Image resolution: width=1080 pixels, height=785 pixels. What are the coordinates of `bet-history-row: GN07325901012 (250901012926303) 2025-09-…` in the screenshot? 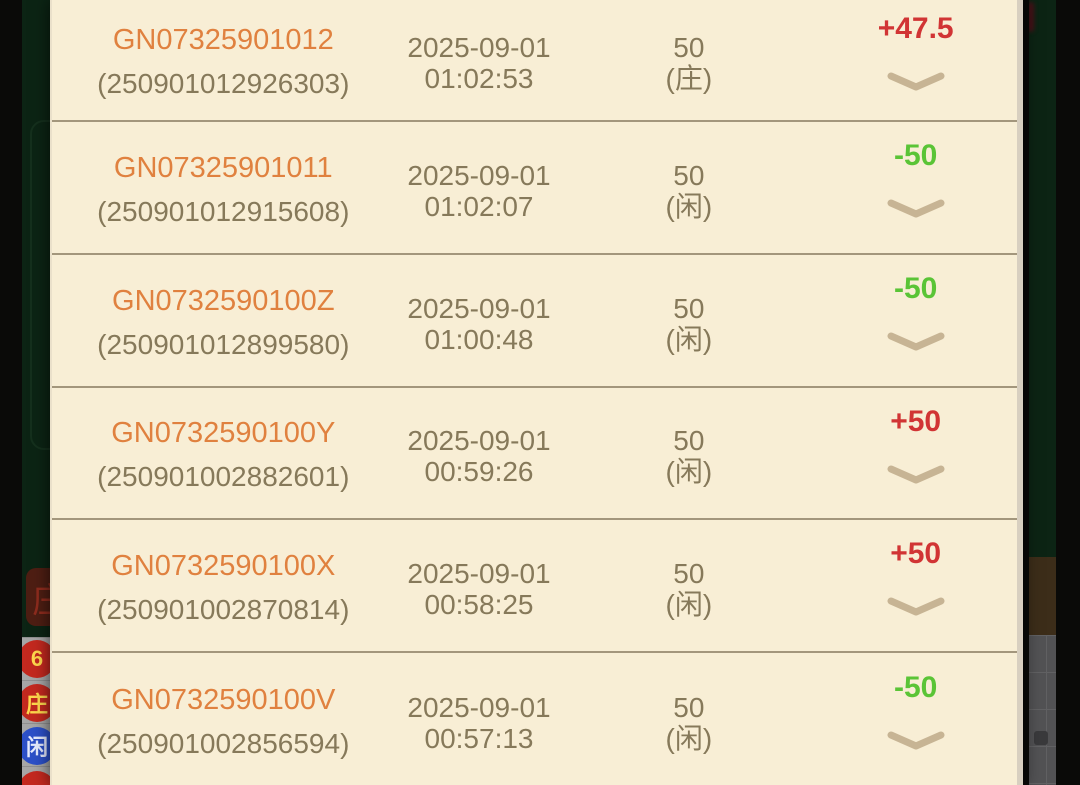 It's located at (534, 61).